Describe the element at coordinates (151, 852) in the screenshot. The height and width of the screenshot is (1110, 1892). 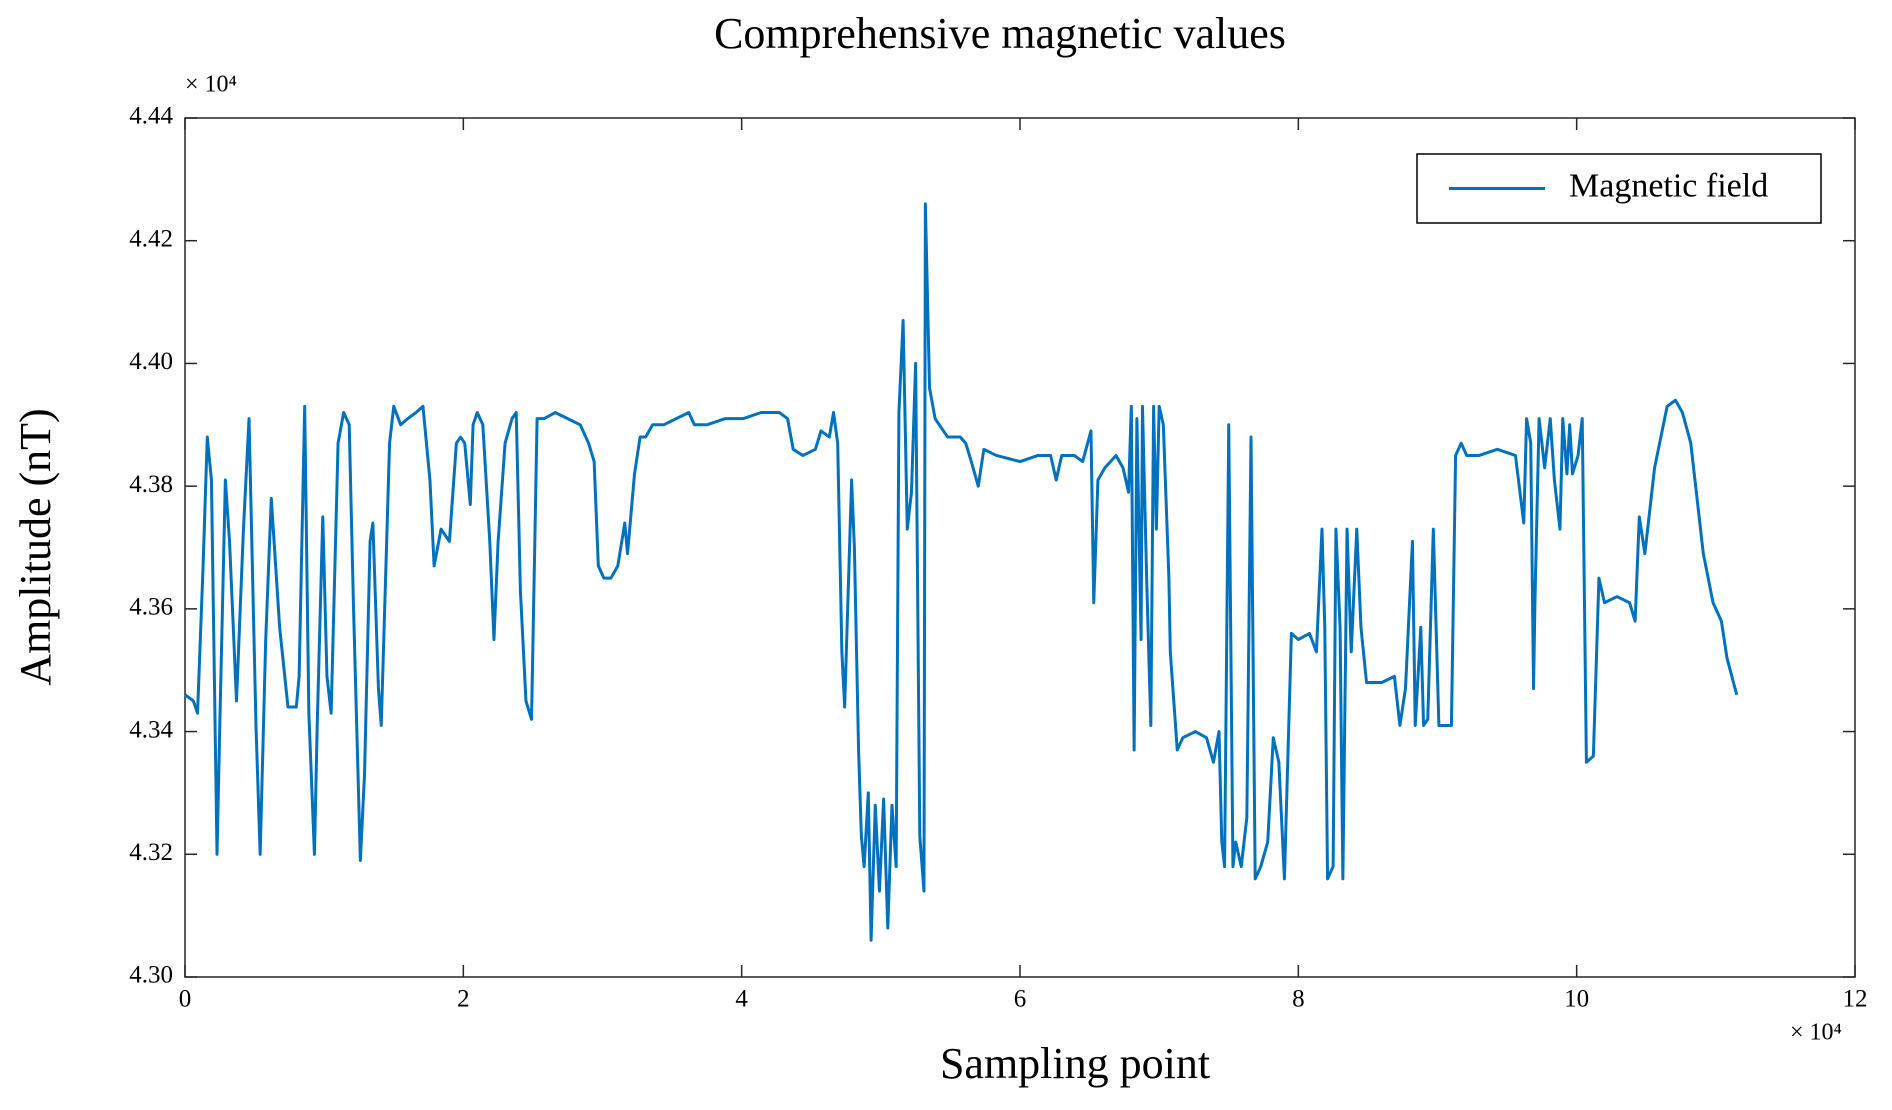
I see `y-tick-label: 4.32` at that location.